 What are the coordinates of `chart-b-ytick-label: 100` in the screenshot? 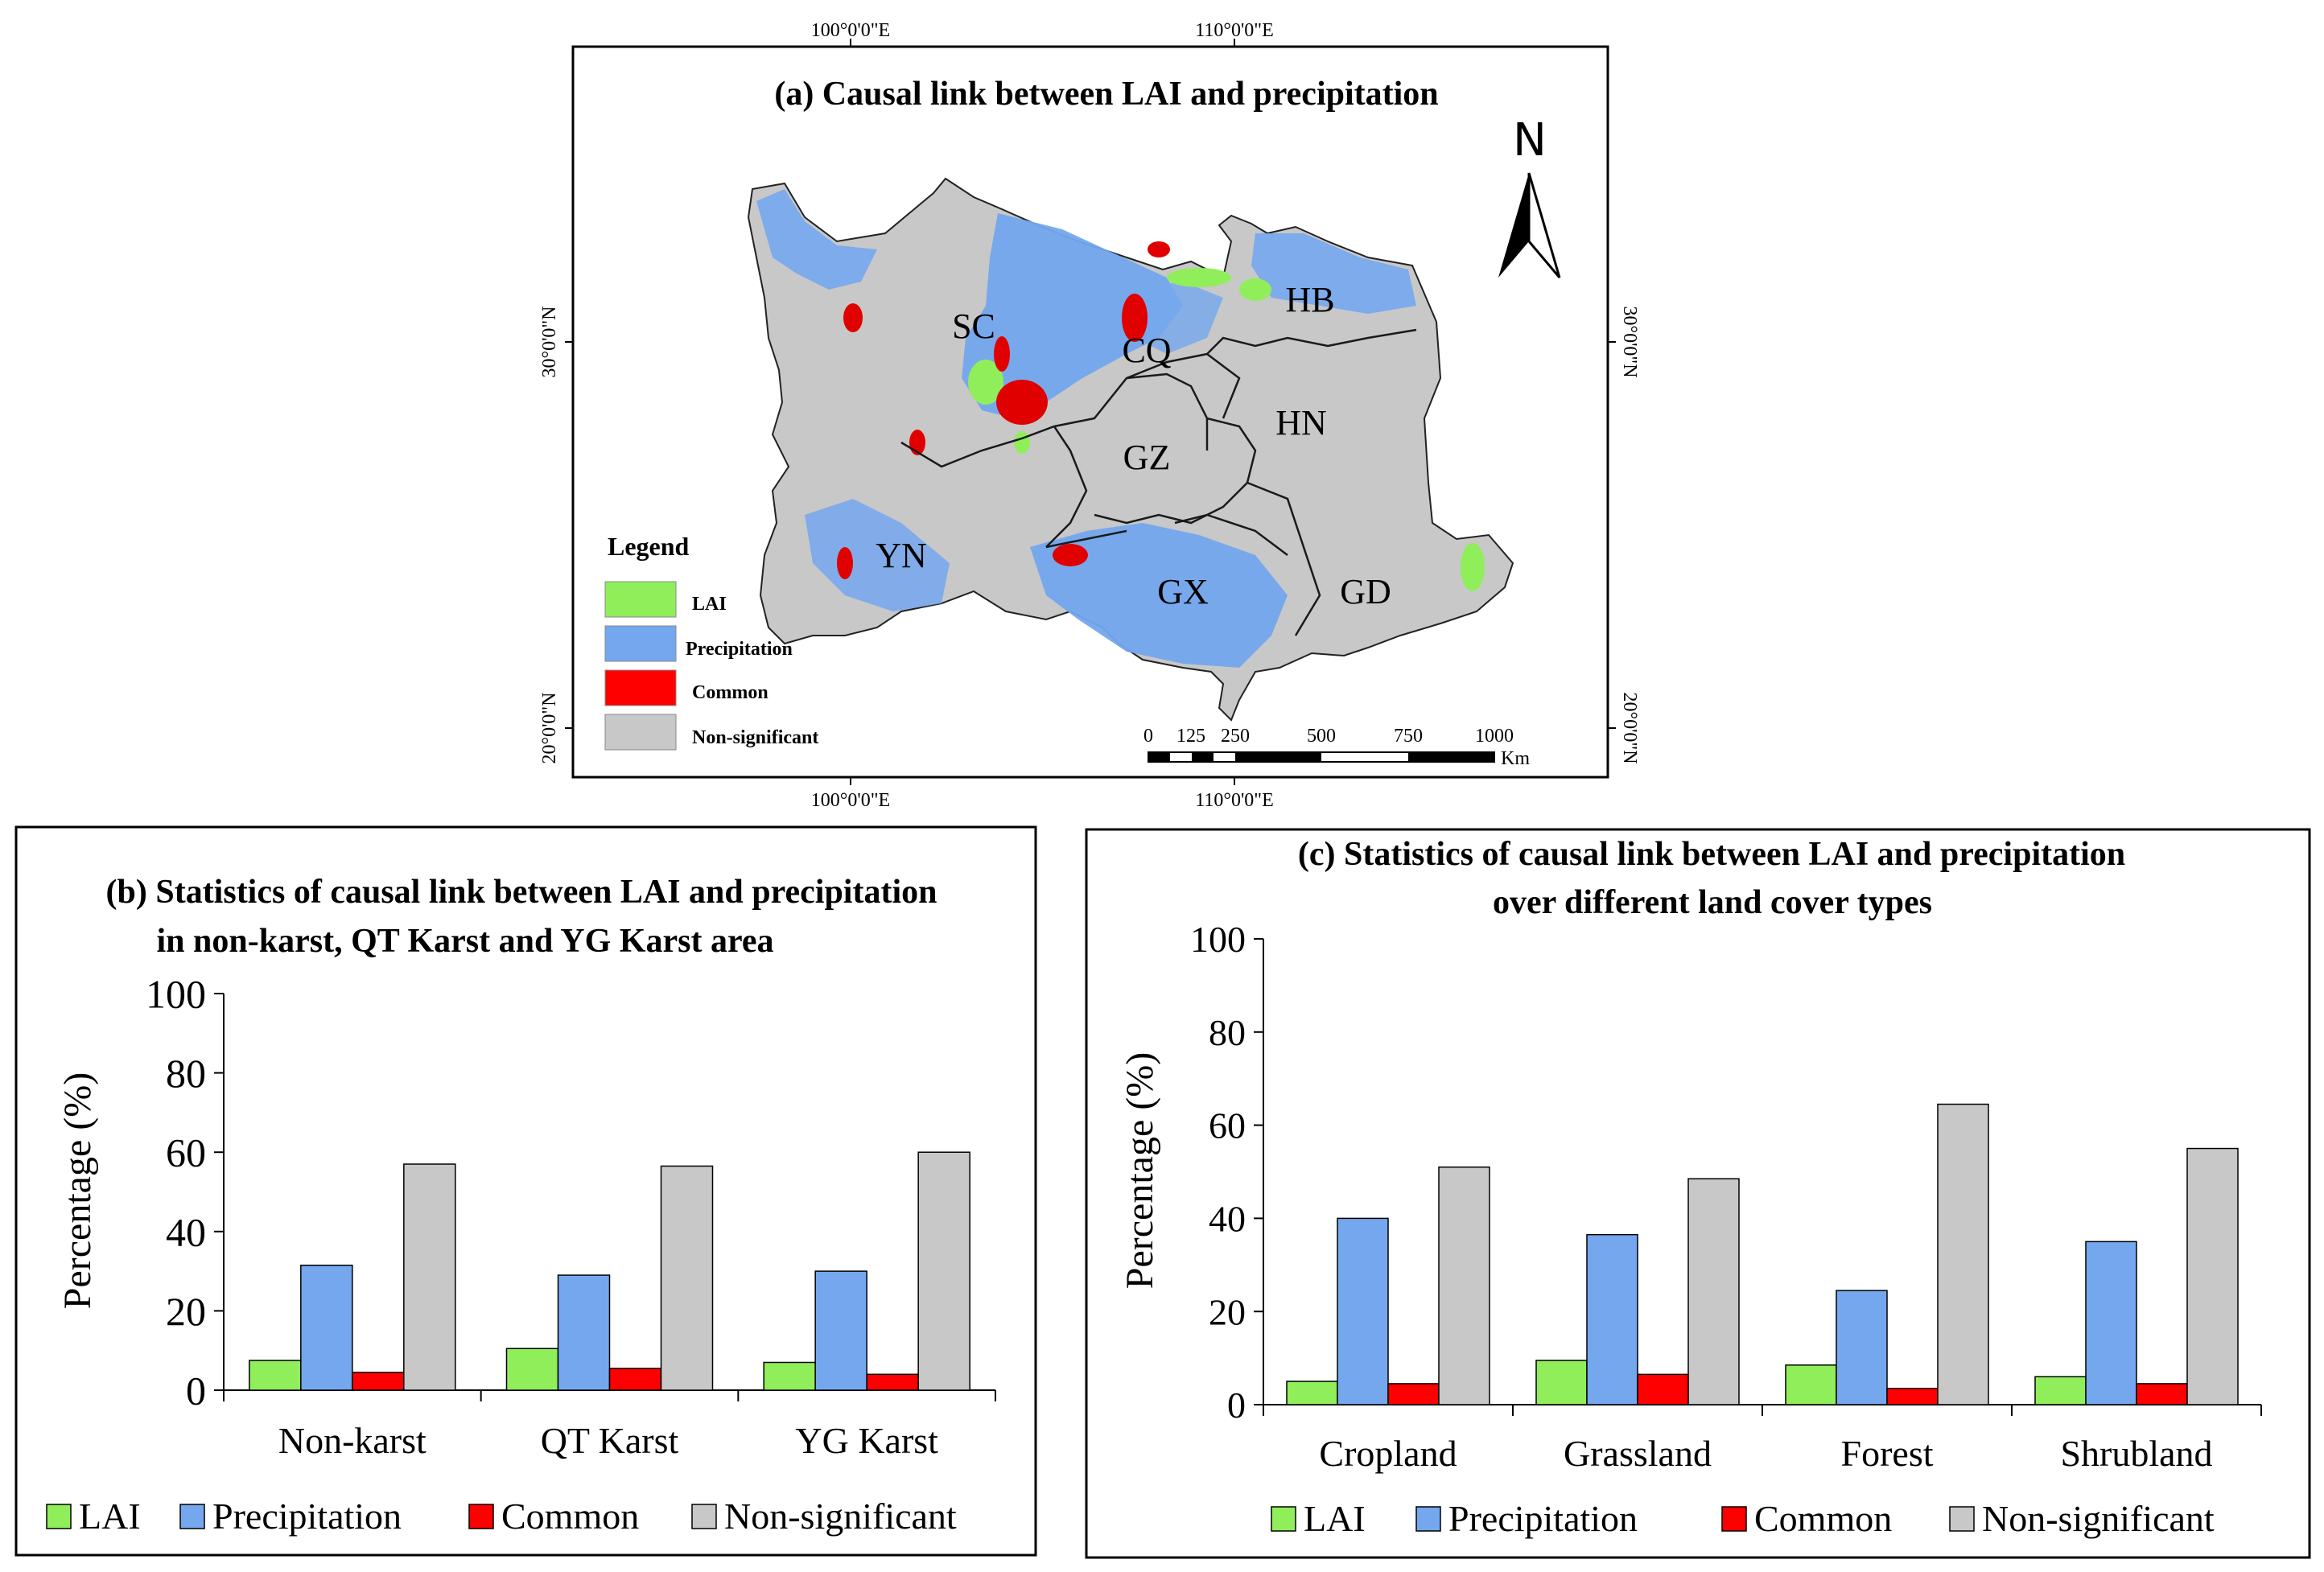 It's located at (176, 994).